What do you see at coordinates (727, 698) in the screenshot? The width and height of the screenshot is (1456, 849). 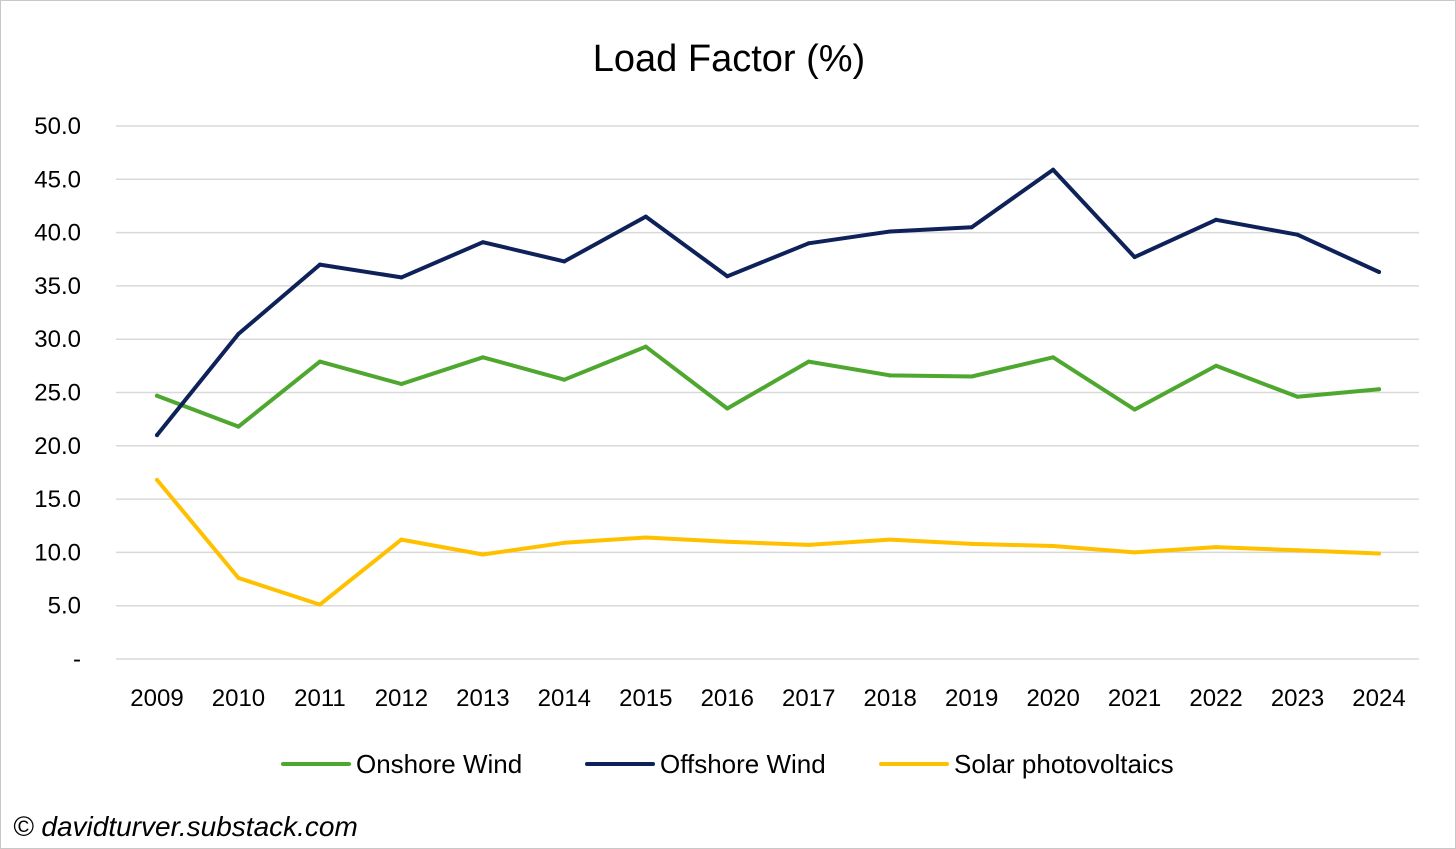 I see `x-tick-label: 2016` at bounding box center [727, 698].